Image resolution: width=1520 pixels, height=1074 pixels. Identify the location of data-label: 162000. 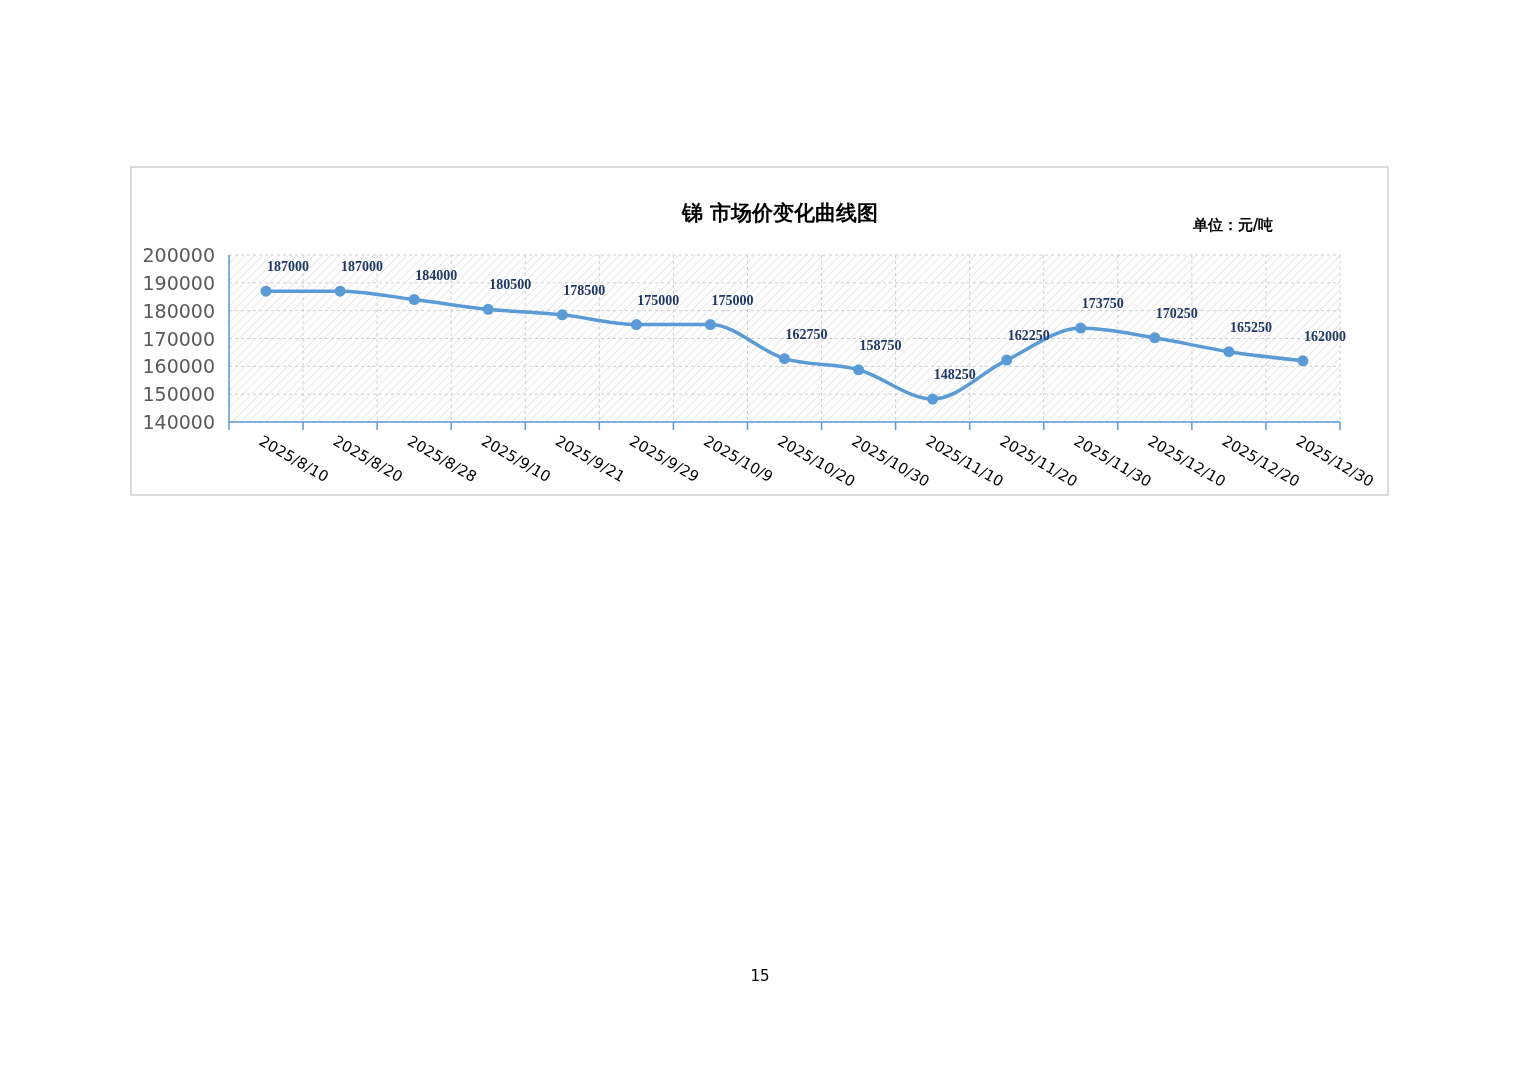
(1324, 336).